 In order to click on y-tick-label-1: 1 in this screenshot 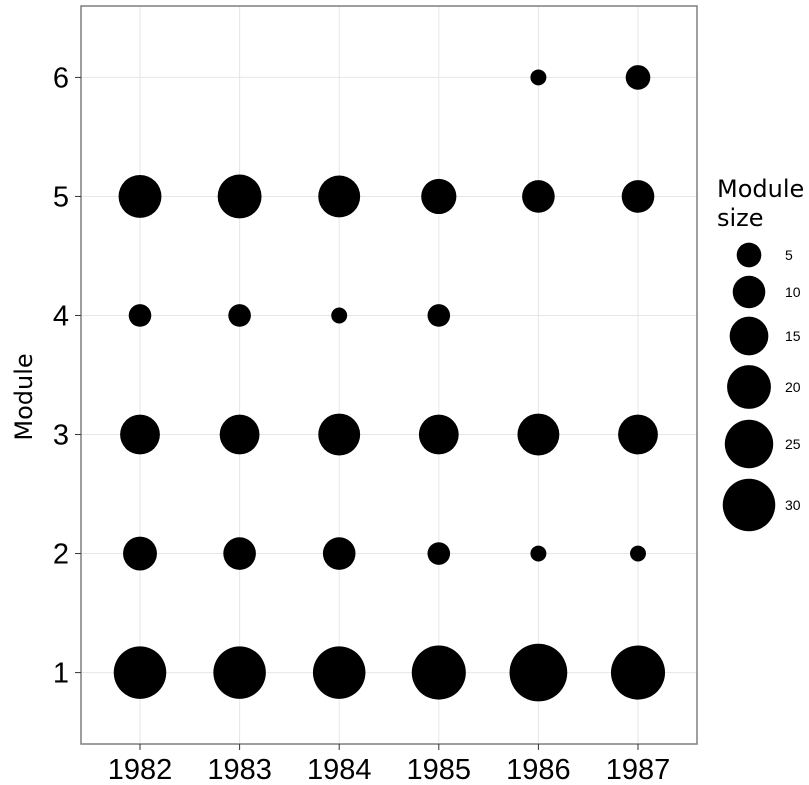, I will do `click(61, 674)`.